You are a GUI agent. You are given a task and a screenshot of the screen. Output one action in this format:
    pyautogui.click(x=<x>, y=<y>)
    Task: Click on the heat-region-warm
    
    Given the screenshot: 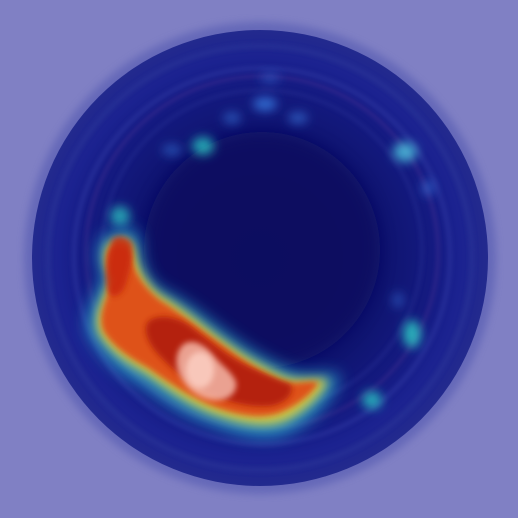 What is the action you would take?
    pyautogui.click(x=209, y=330)
    